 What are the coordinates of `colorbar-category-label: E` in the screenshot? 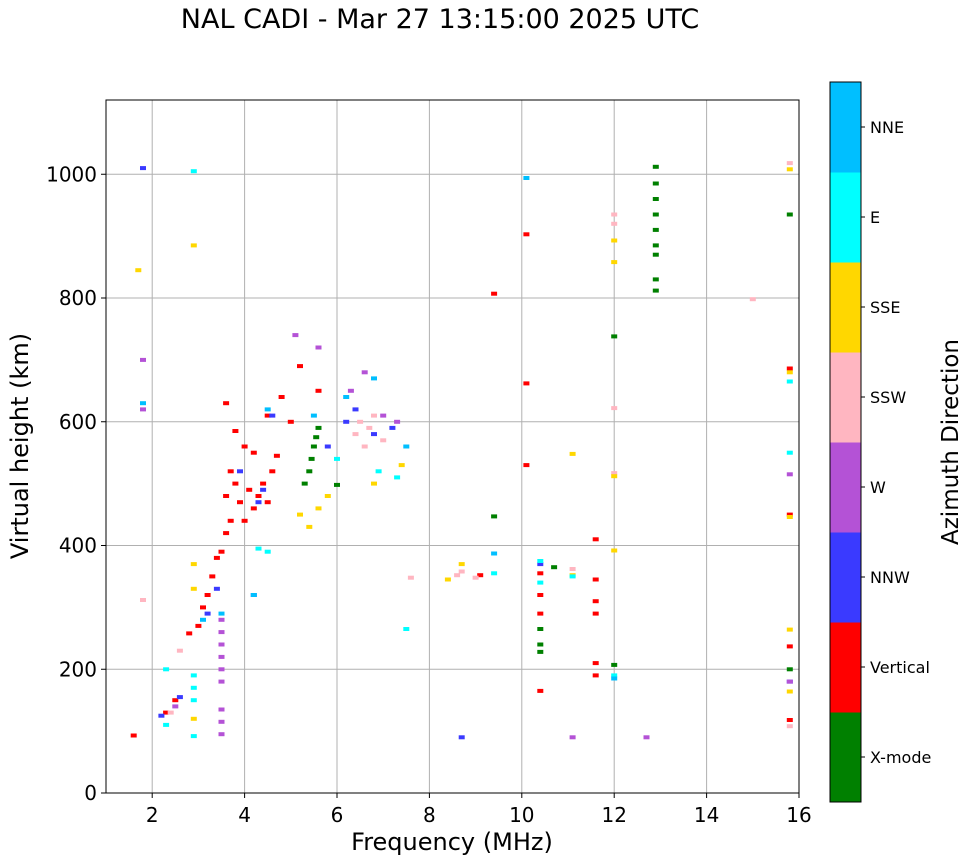 It's located at (875, 217).